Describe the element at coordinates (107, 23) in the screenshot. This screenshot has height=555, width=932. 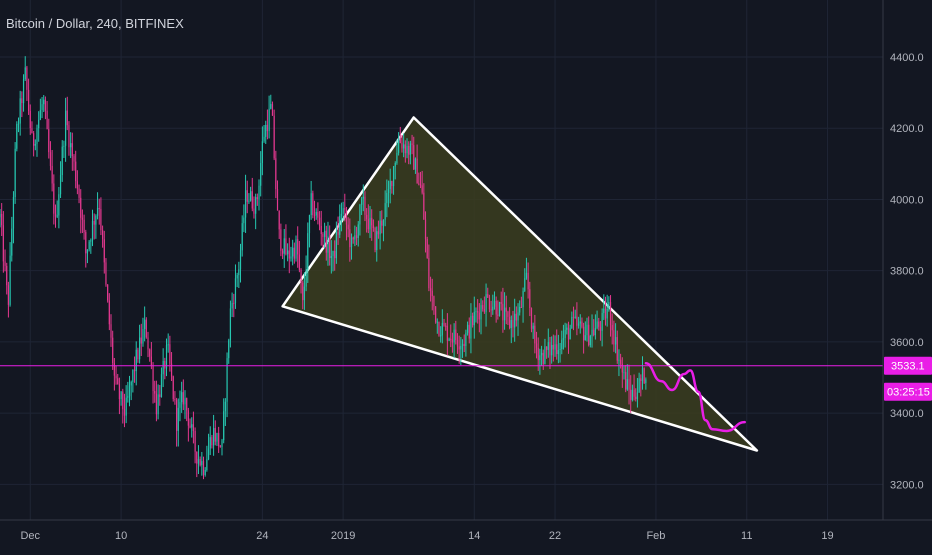
I see `interval-label: 240` at that location.